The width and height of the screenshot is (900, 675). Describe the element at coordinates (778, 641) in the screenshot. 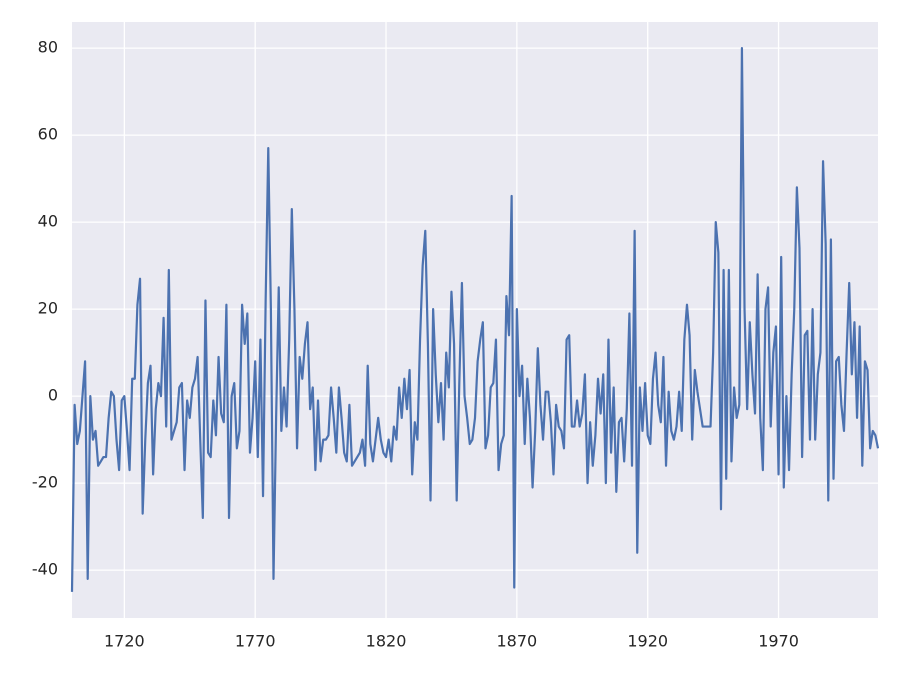

I see `x-tick-label: 1970` at that location.